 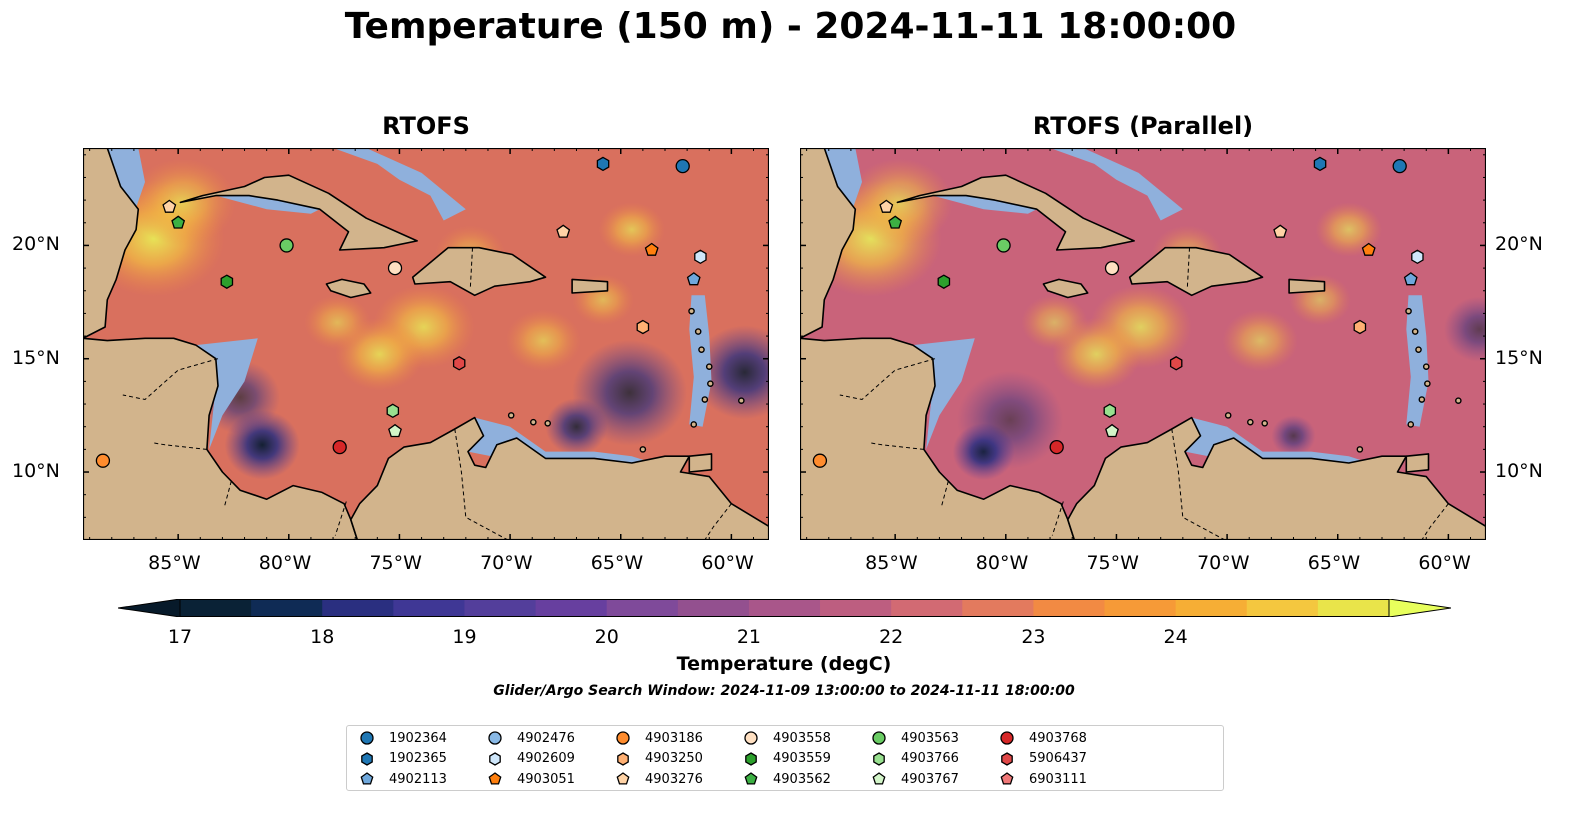 I want to click on island-bonaire, so click(x=548, y=423).